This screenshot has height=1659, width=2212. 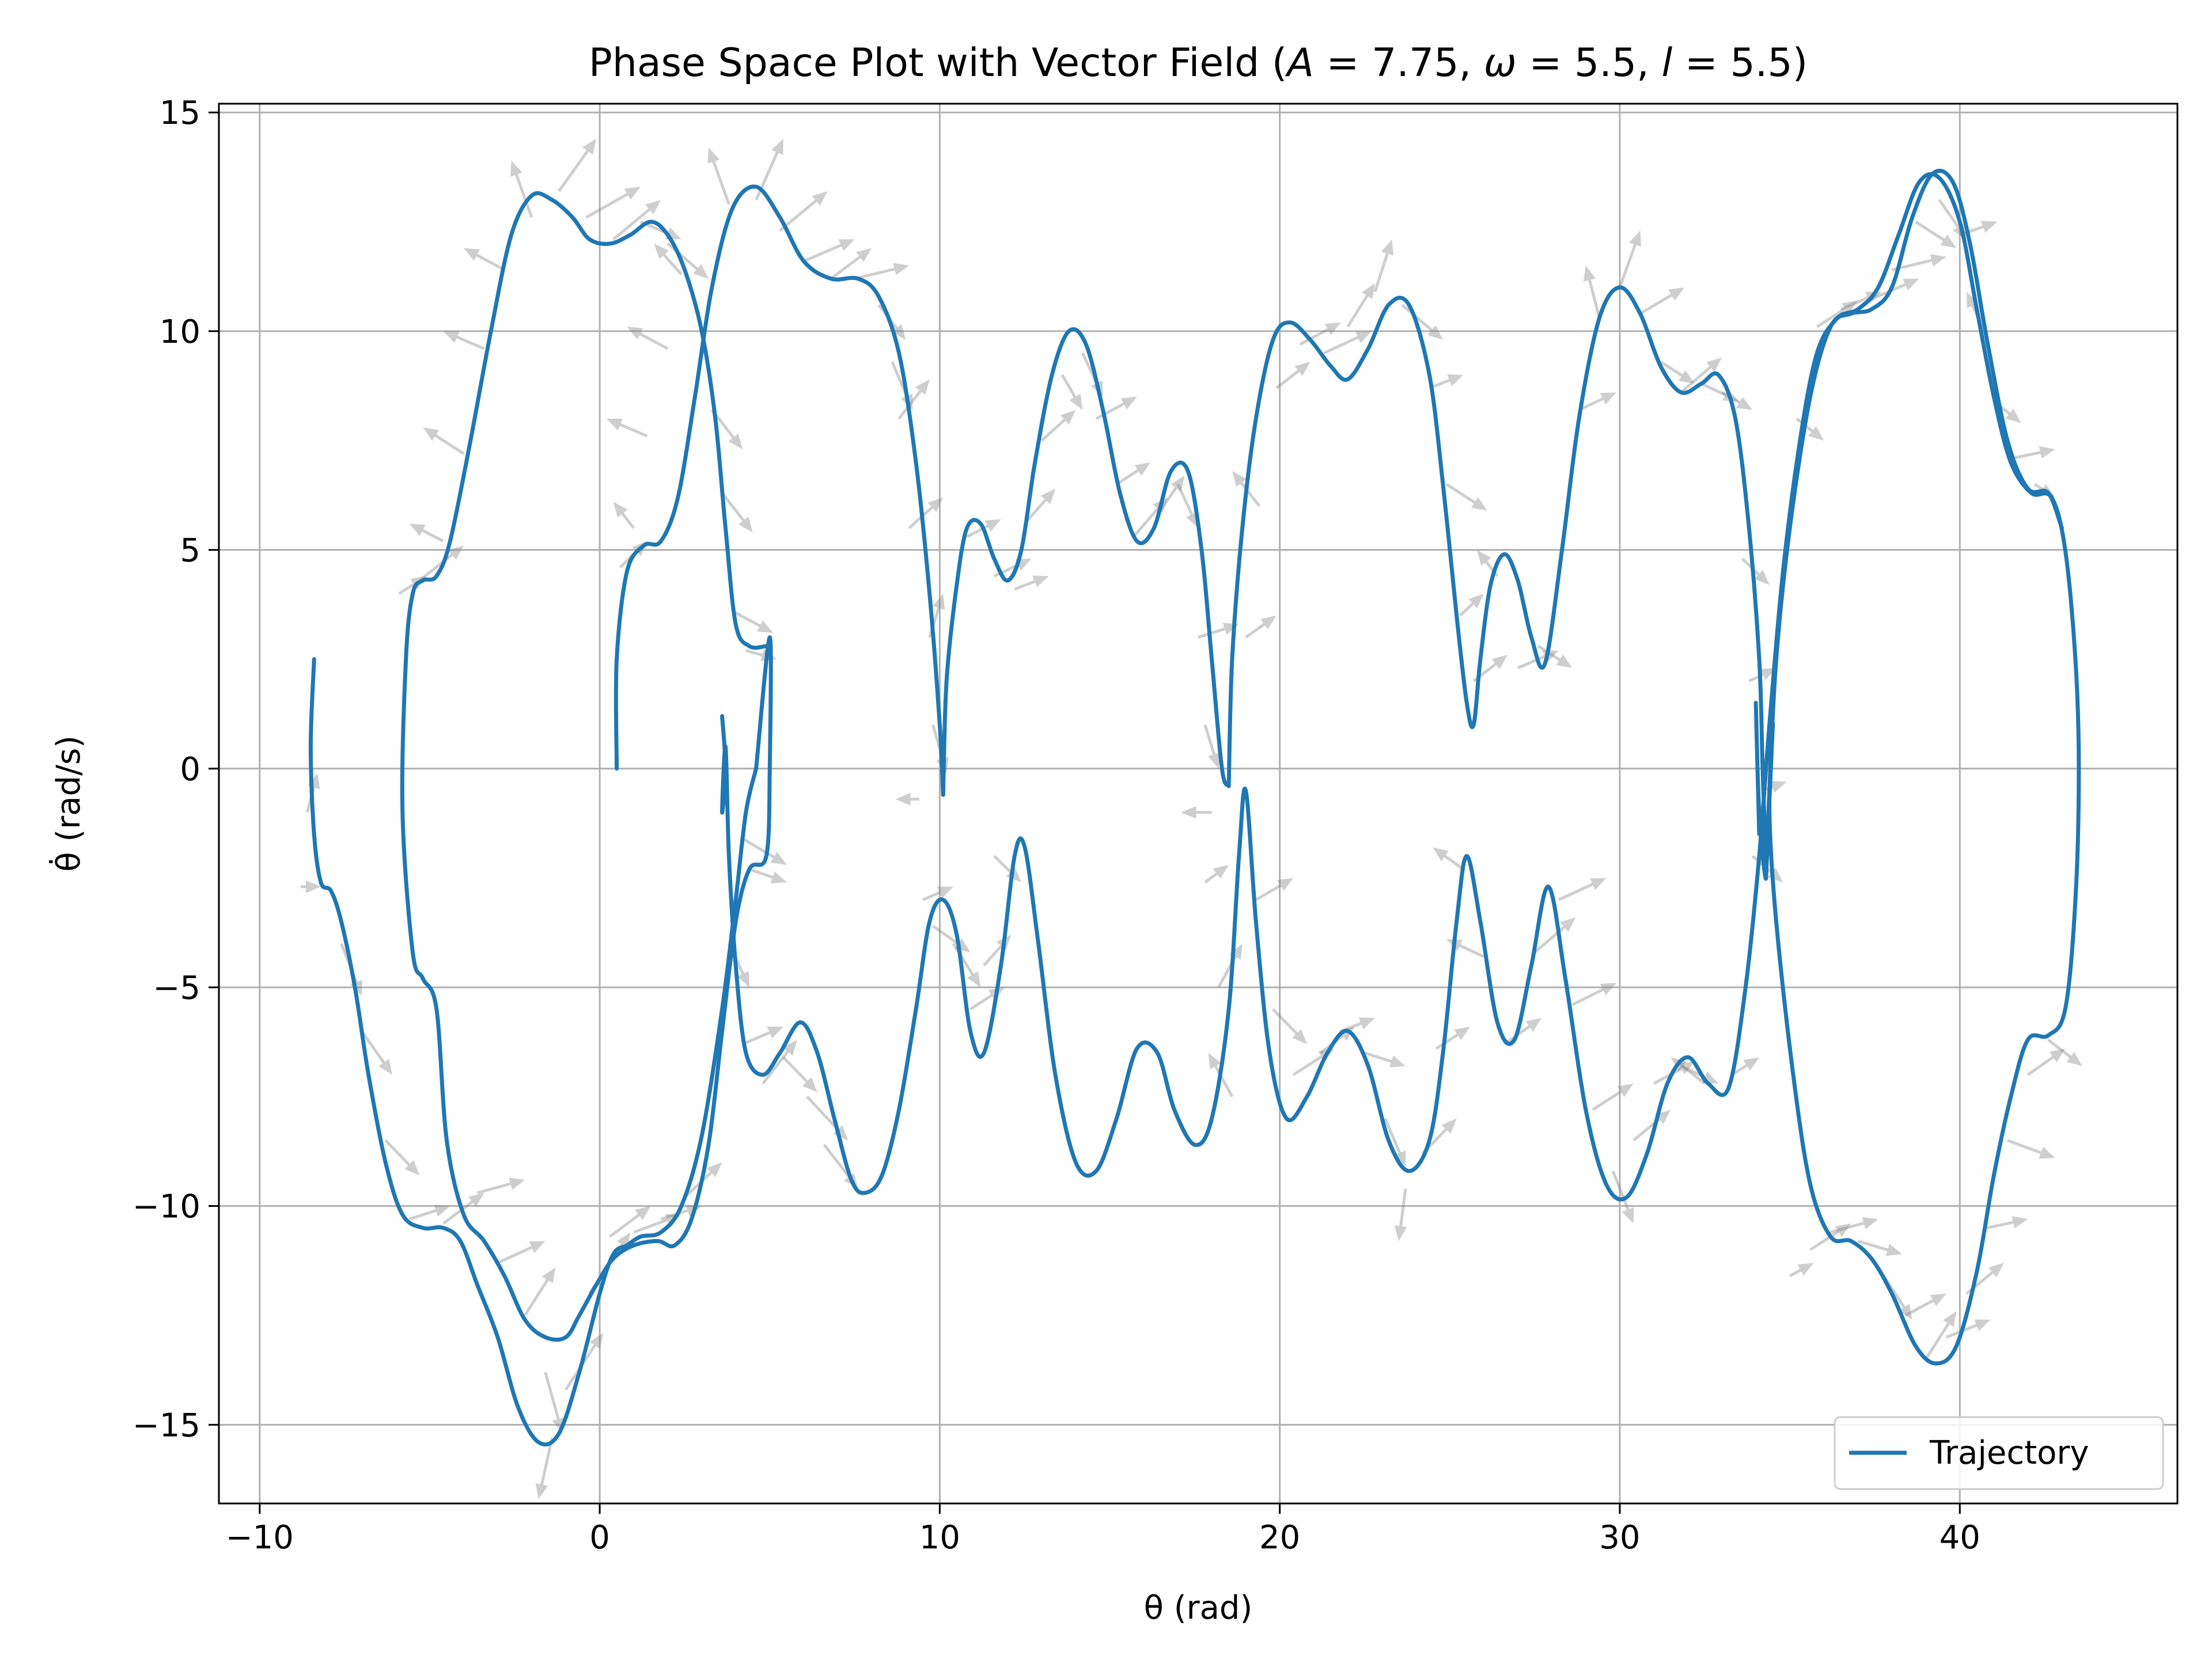 I want to click on title-text: Phase Space Plot with Vector Field (, so click(x=938, y=63).